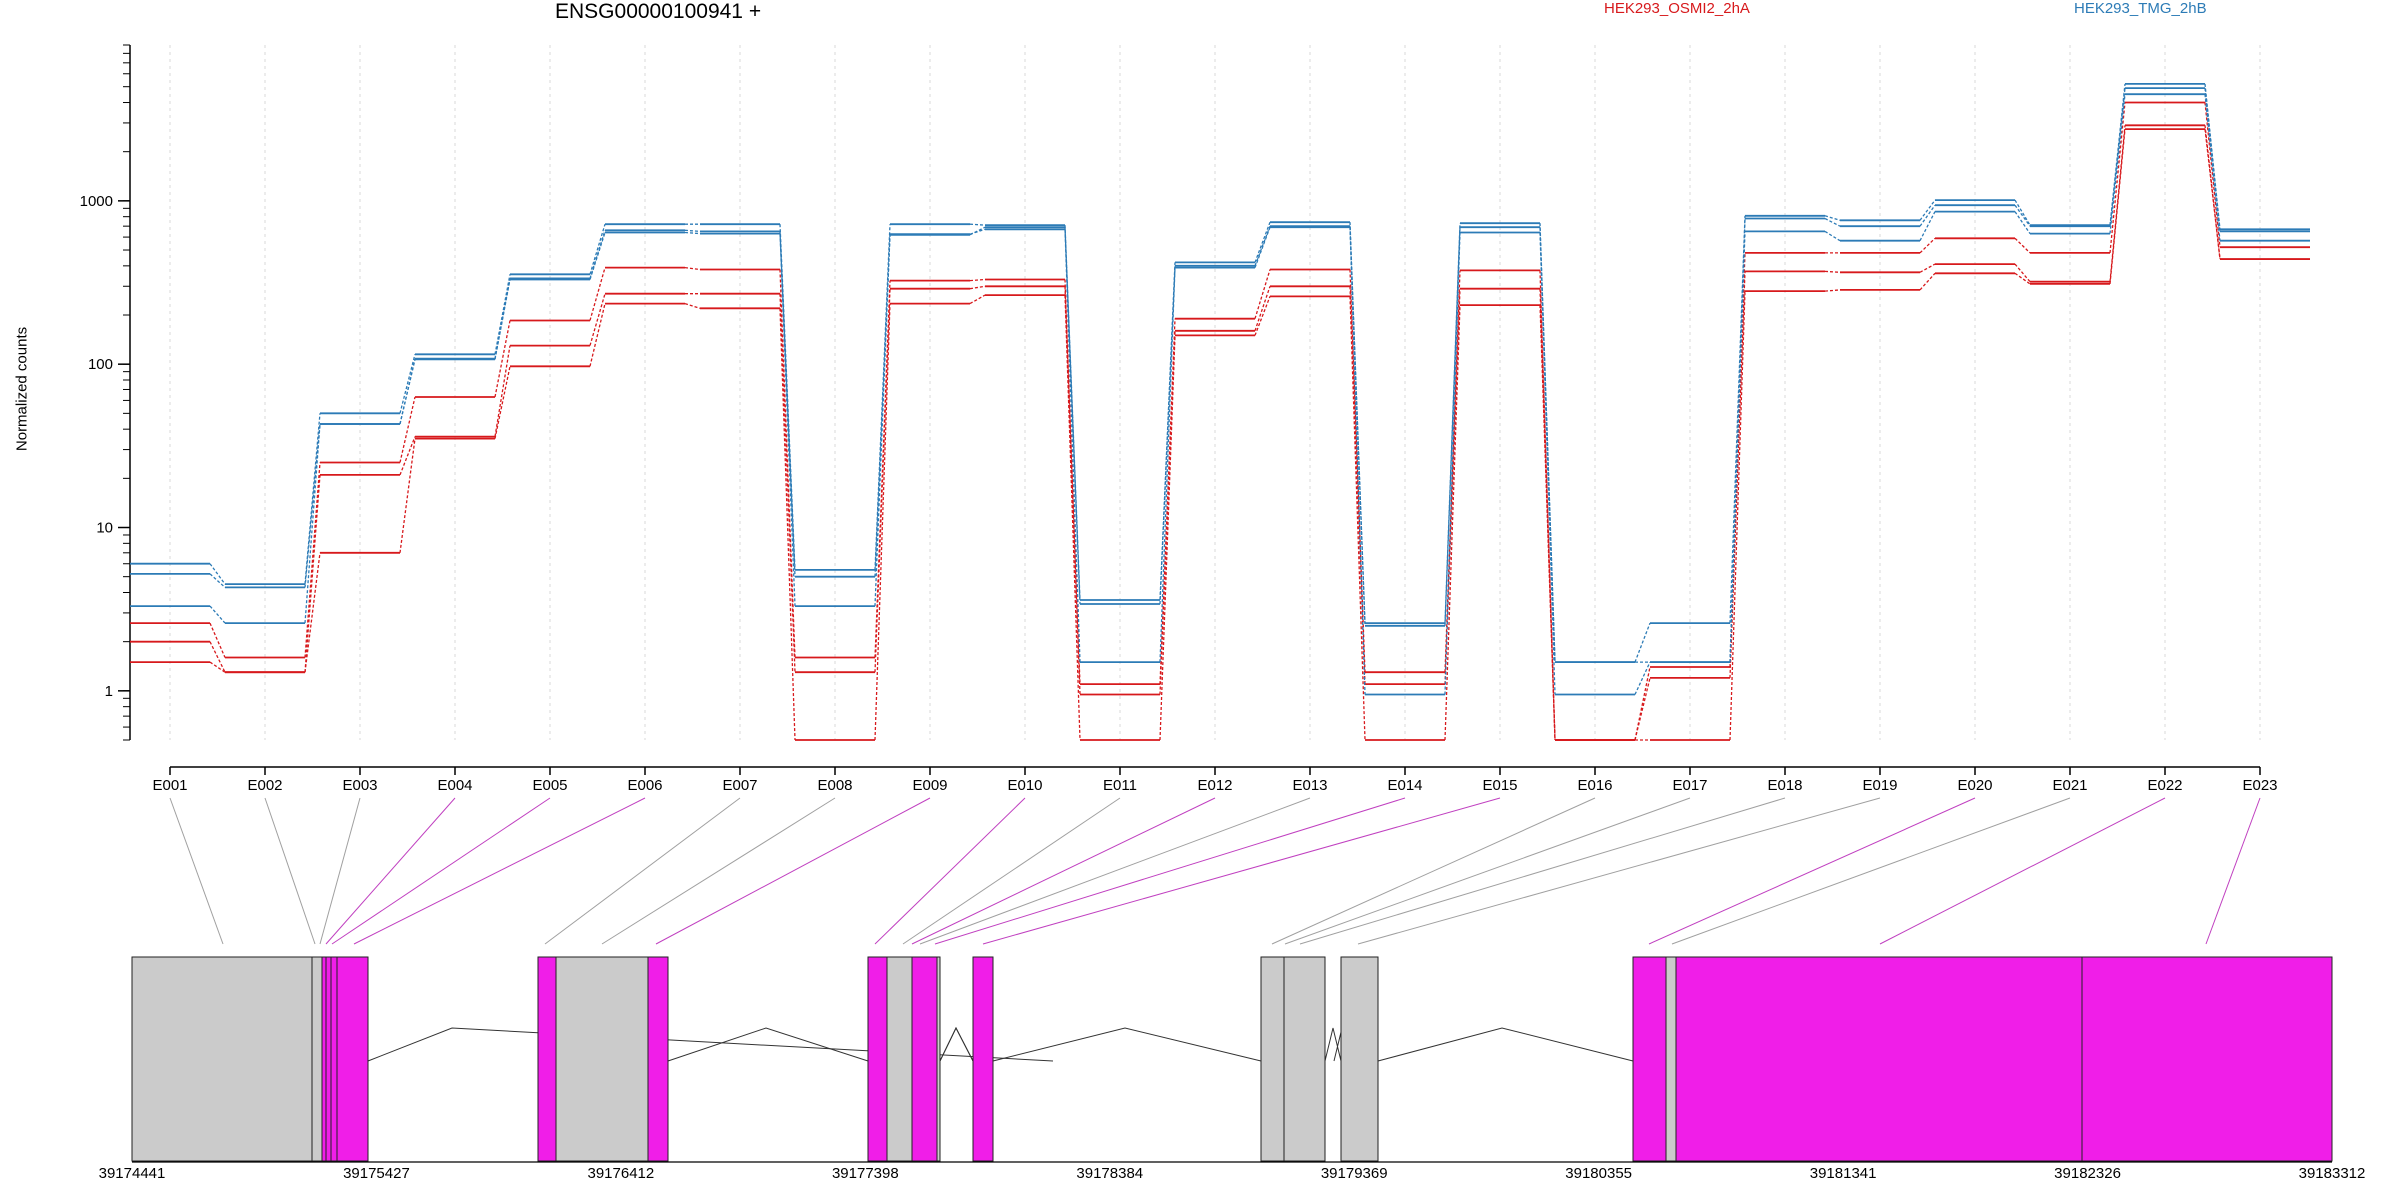 The image size is (2400, 1200). Describe the element at coordinates (1598, 1173) in the screenshot. I see `genomic-coordinate-label: 39180355` at that location.